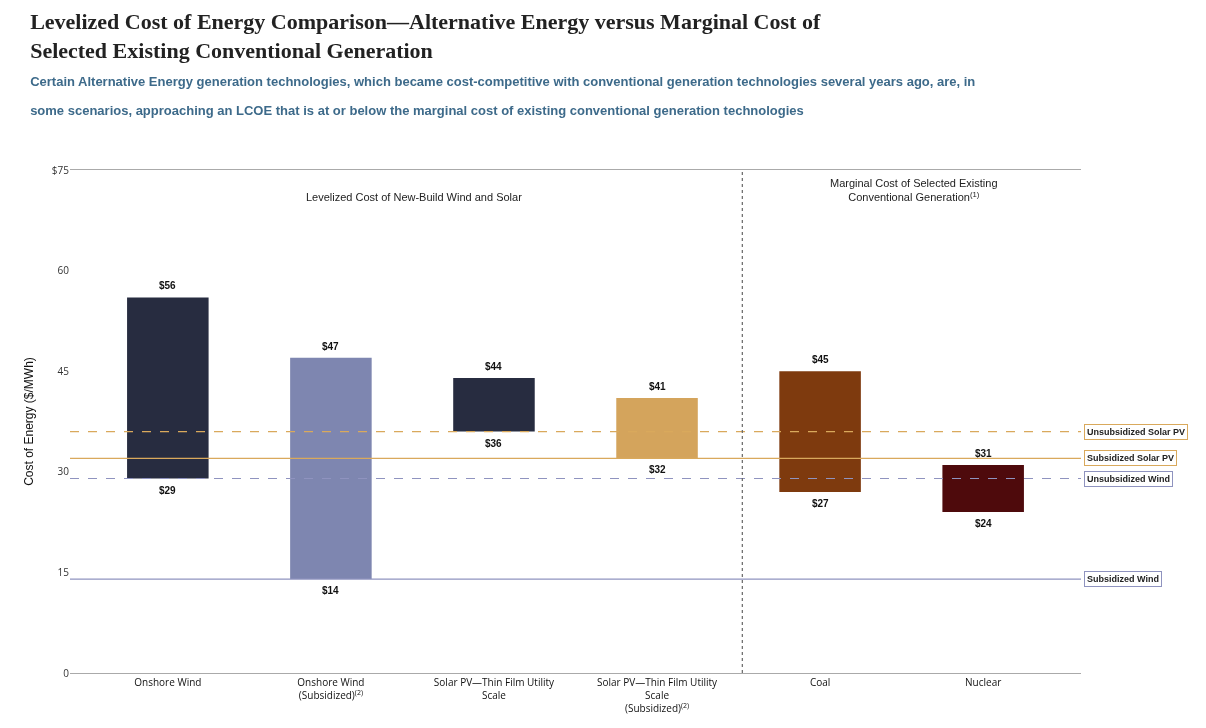  Describe the element at coordinates (494, 366) in the screenshot. I see `annotation: $44` at that location.